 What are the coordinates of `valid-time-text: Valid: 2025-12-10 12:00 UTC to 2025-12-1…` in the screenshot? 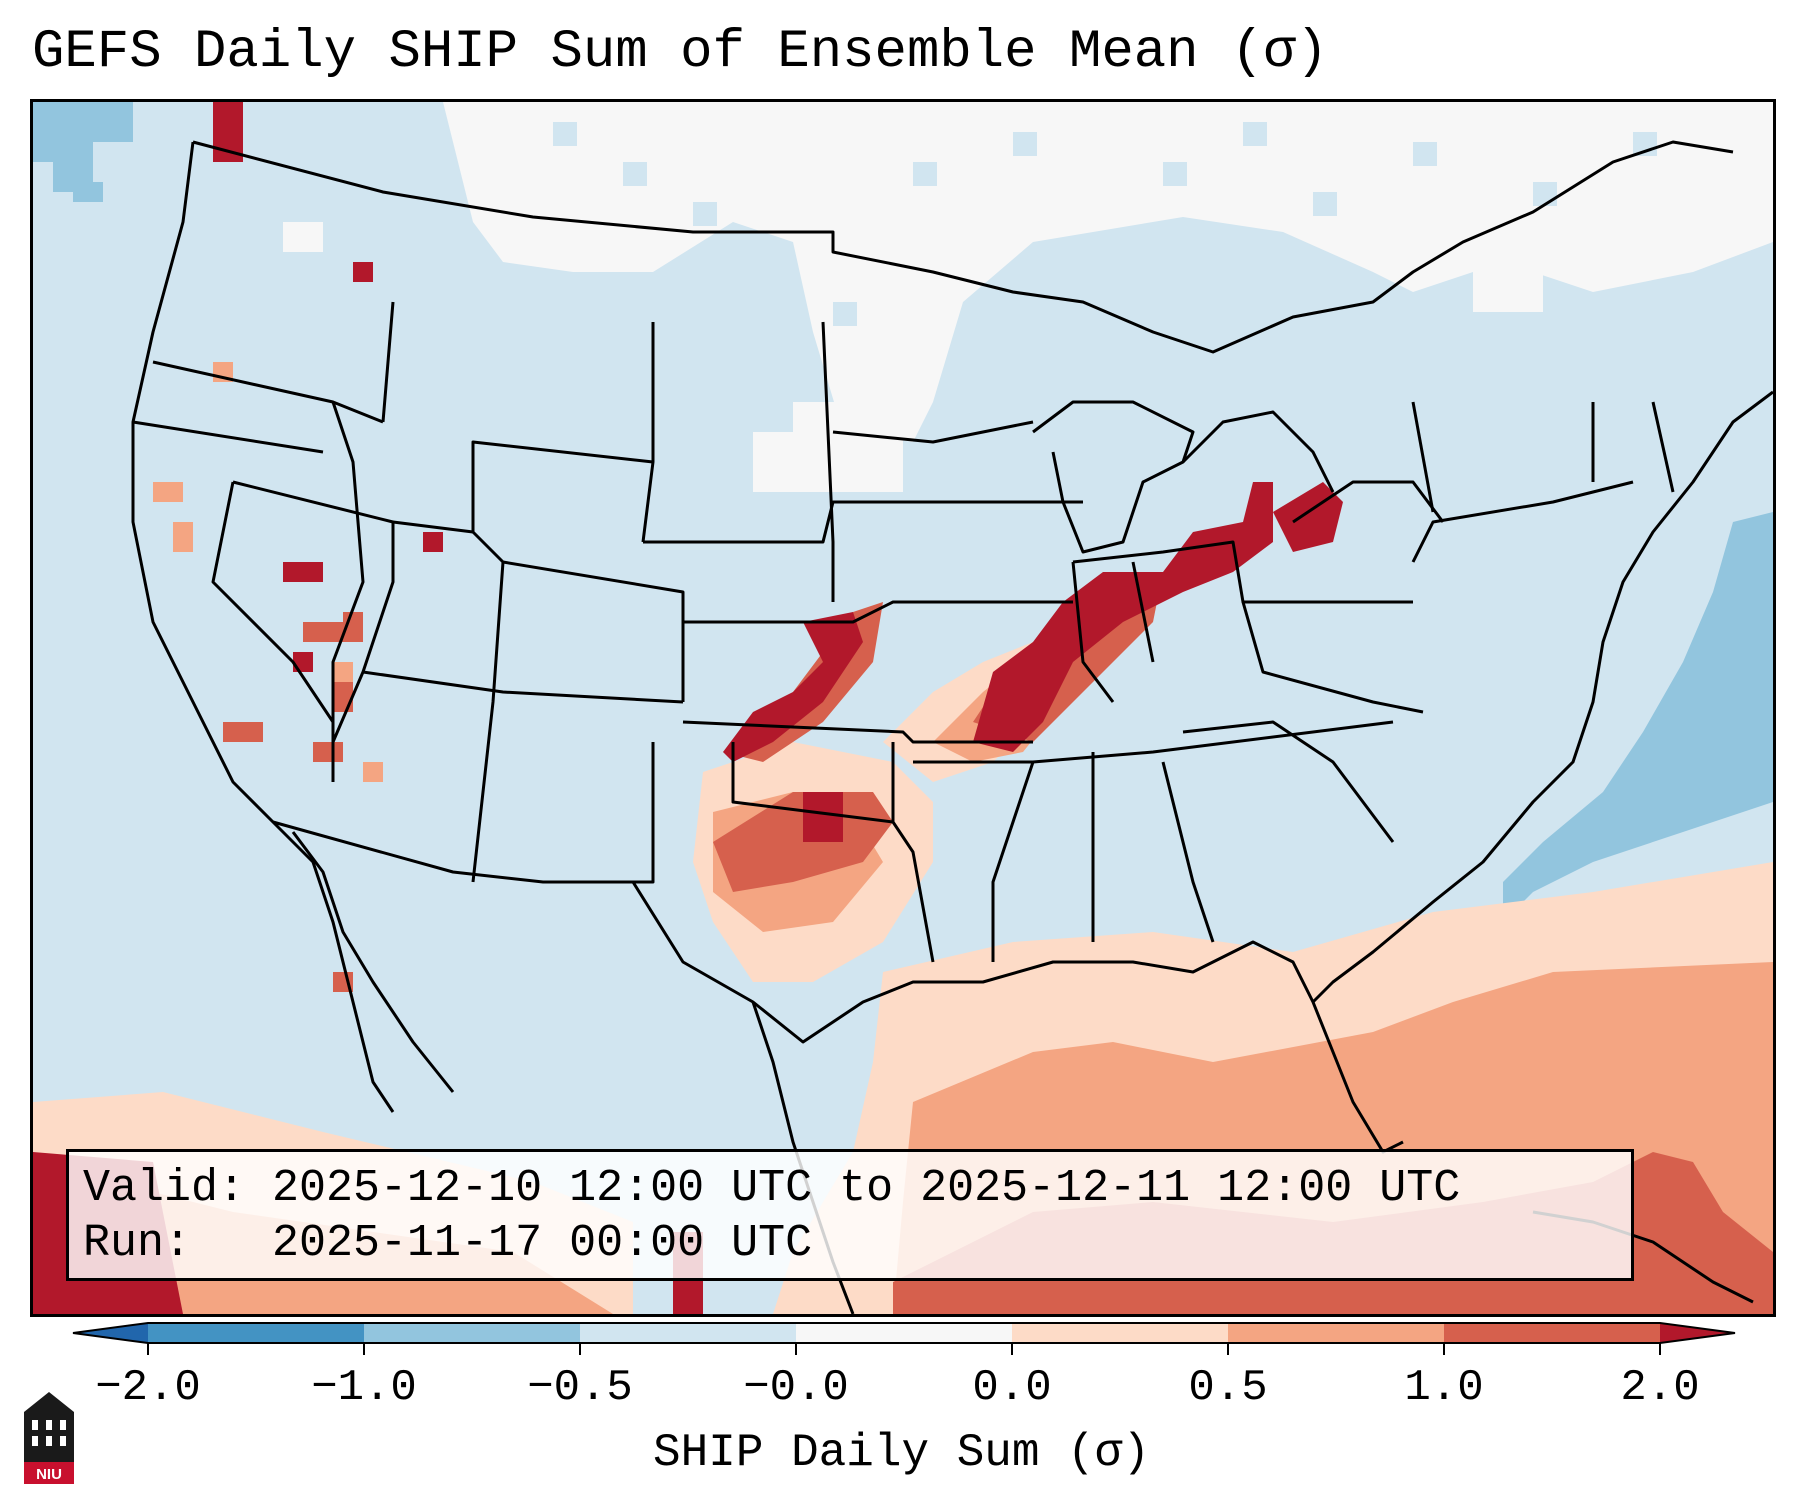 It's located at (772, 1188).